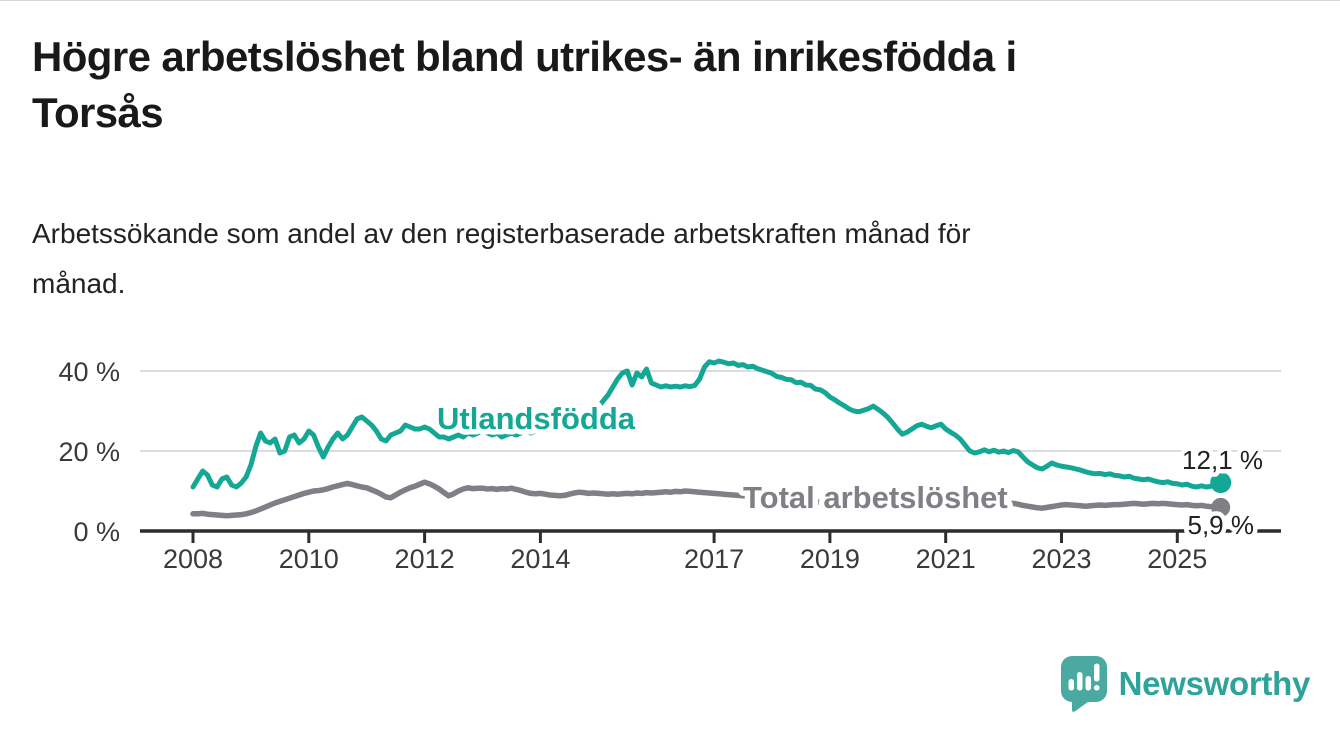 This screenshot has width=1340, height=734. Describe the element at coordinates (79, 283) in the screenshot. I see `subtitle-line-2: månad.` at that location.